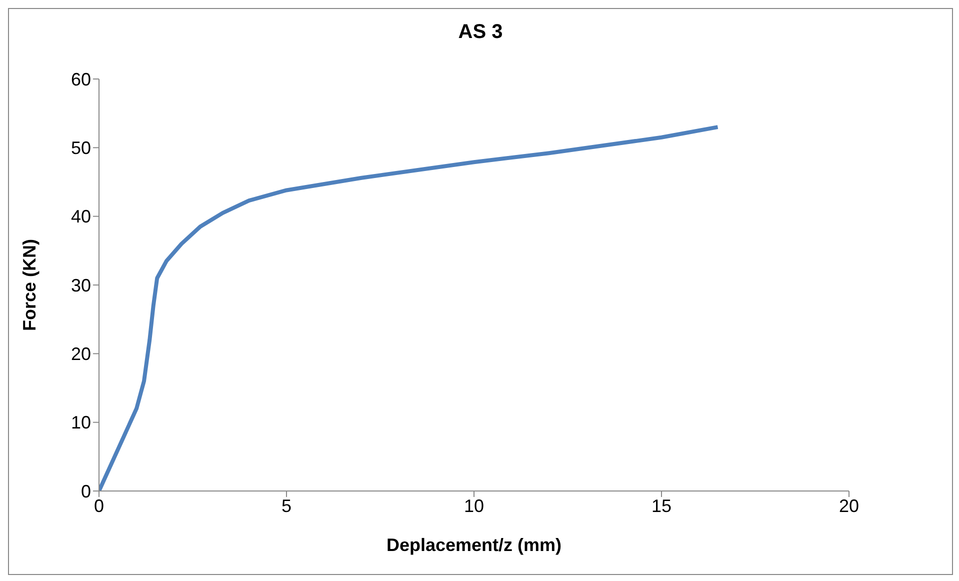 The width and height of the screenshot is (959, 581). What do you see at coordinates (29, 285) in the screenshot?
I see `y-axis-title: Force (KN)` at bounding box center [29, 285].